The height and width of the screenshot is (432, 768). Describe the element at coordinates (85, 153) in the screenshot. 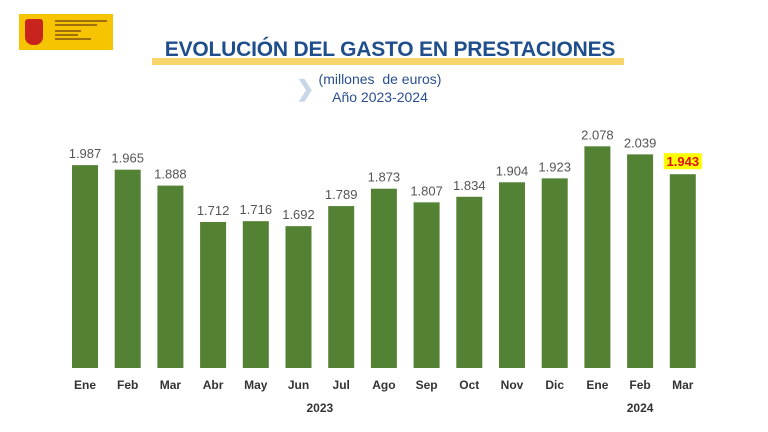

I see `data-label: 1.987` at that location.